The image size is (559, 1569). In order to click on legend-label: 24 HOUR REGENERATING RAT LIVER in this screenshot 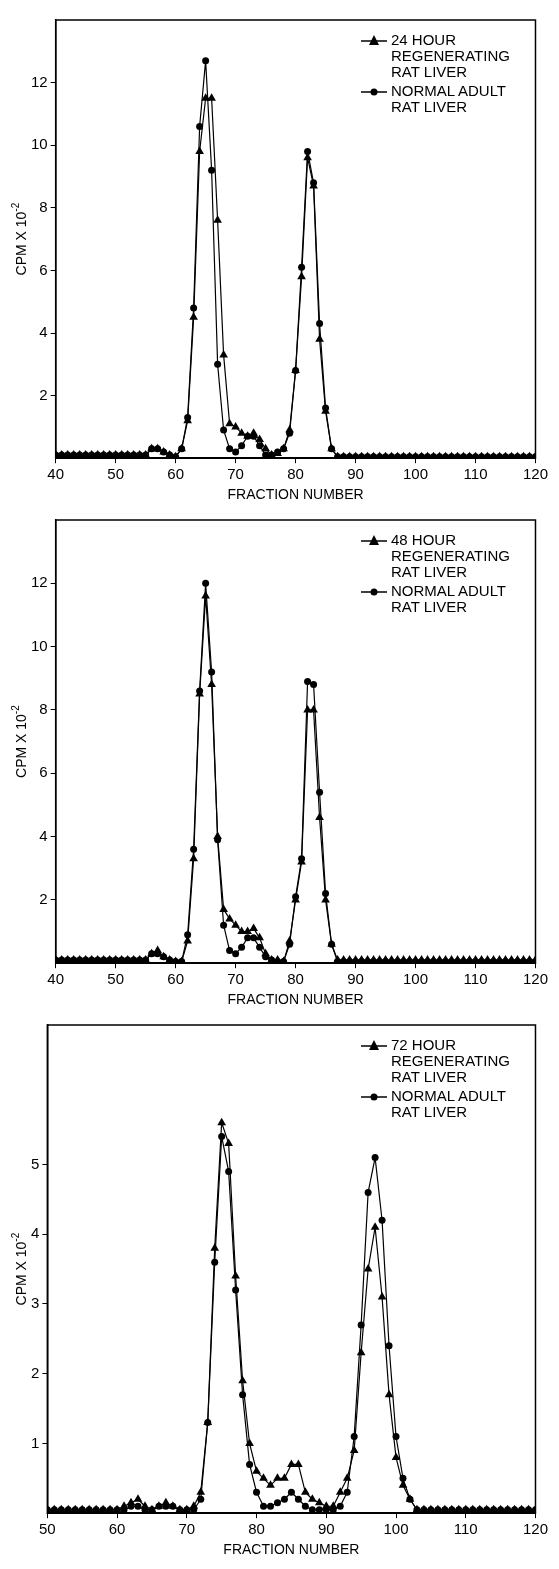, I will do `click(451, 55)`.